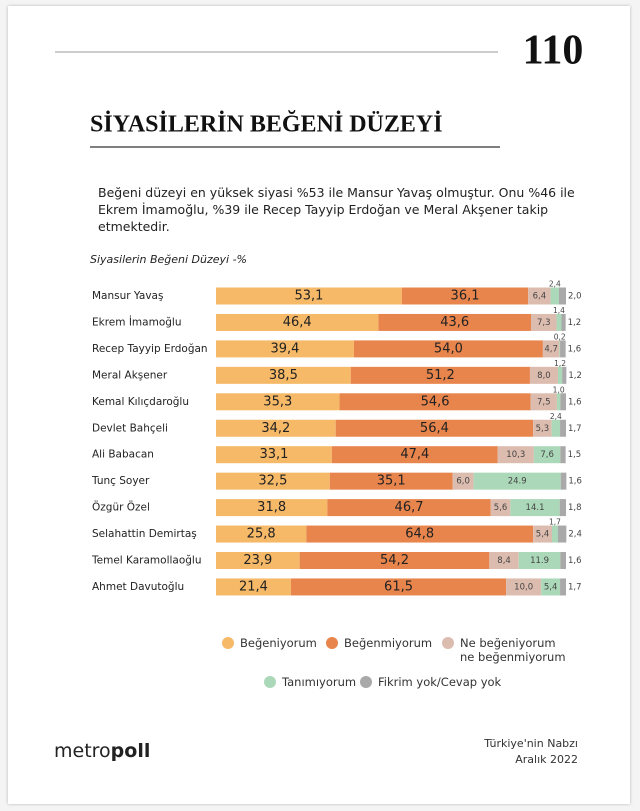 The height and width of the screenshot is (811, 640). I want to click on value-label: 7,3, so click(544, 323).